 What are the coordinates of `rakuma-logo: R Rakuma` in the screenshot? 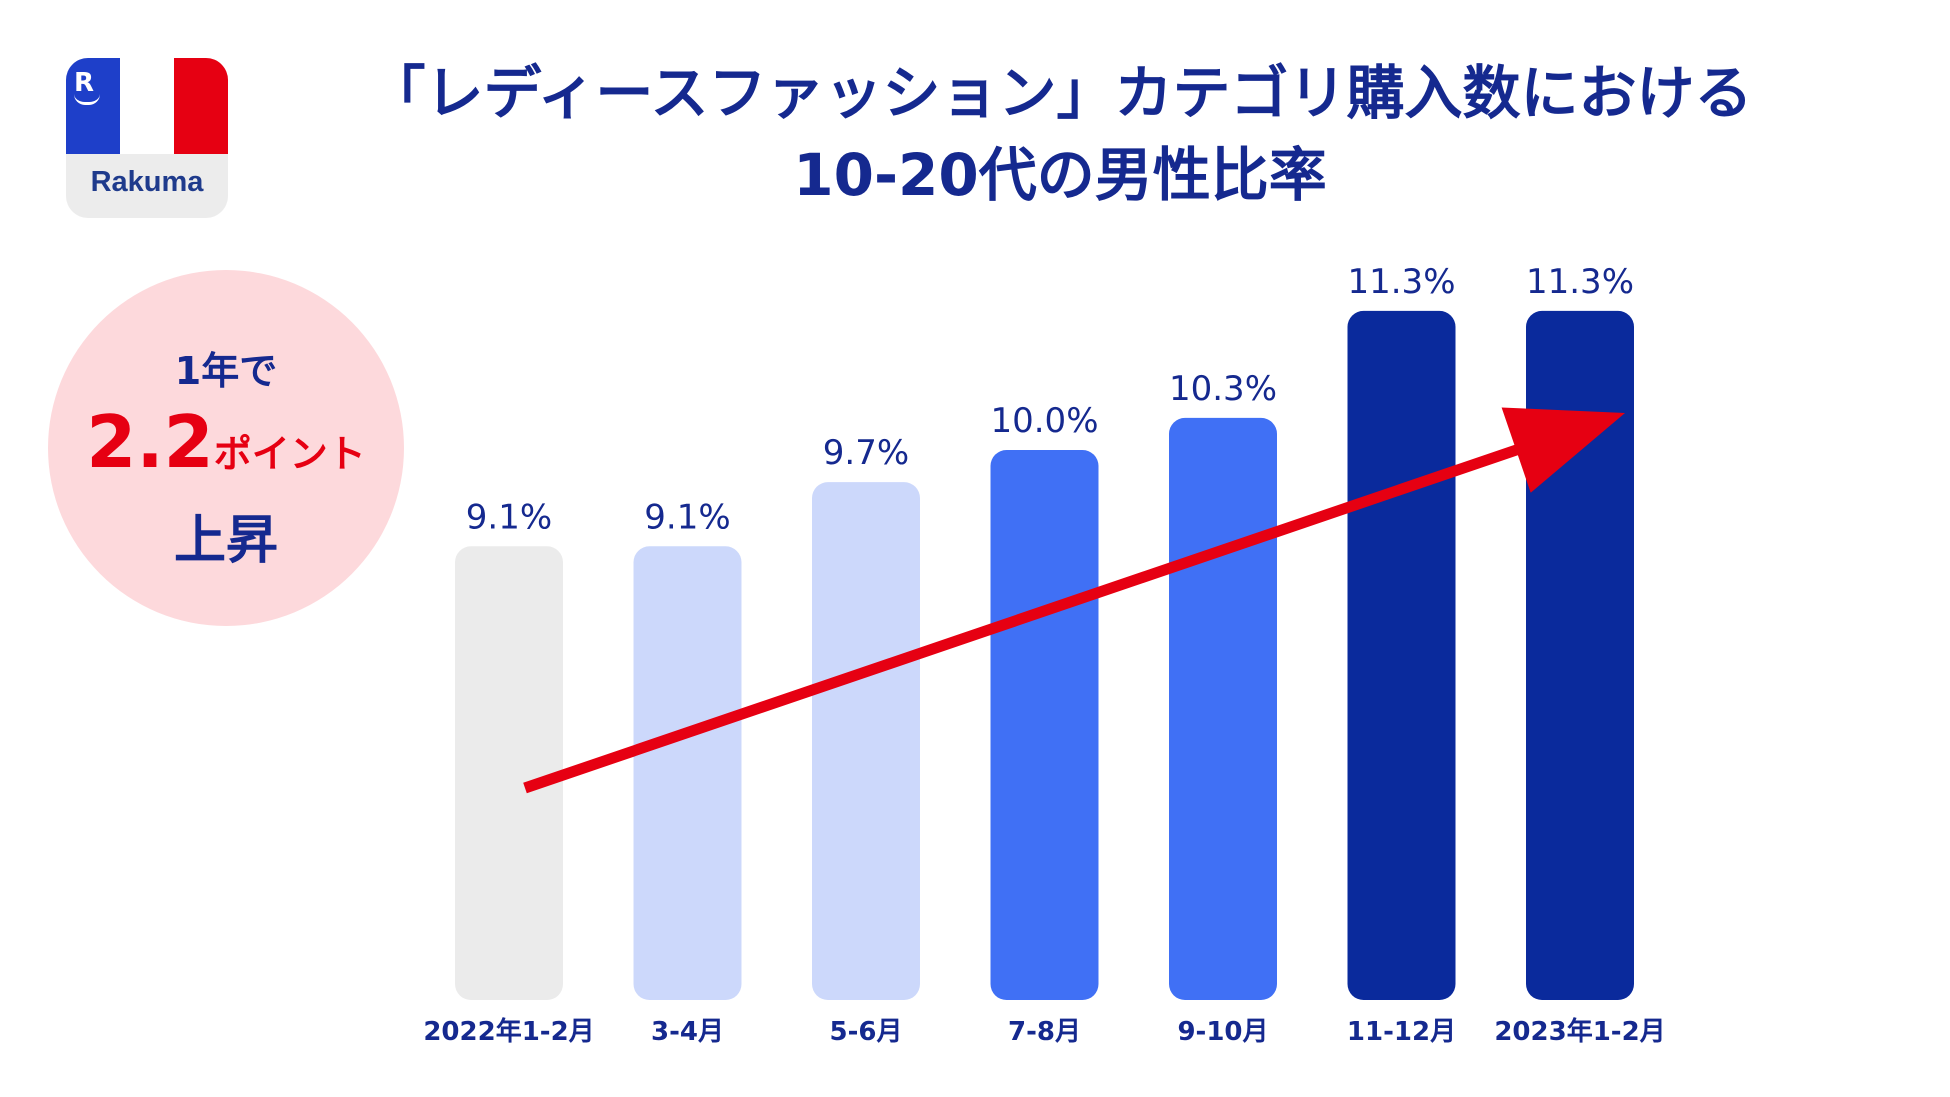 It's located at (147, 138).